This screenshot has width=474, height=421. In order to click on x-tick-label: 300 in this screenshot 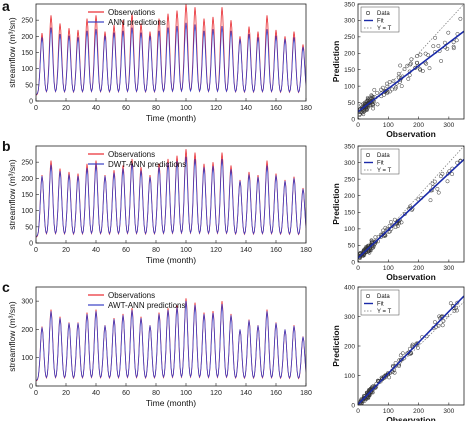, I will do `click(448, 411)`.